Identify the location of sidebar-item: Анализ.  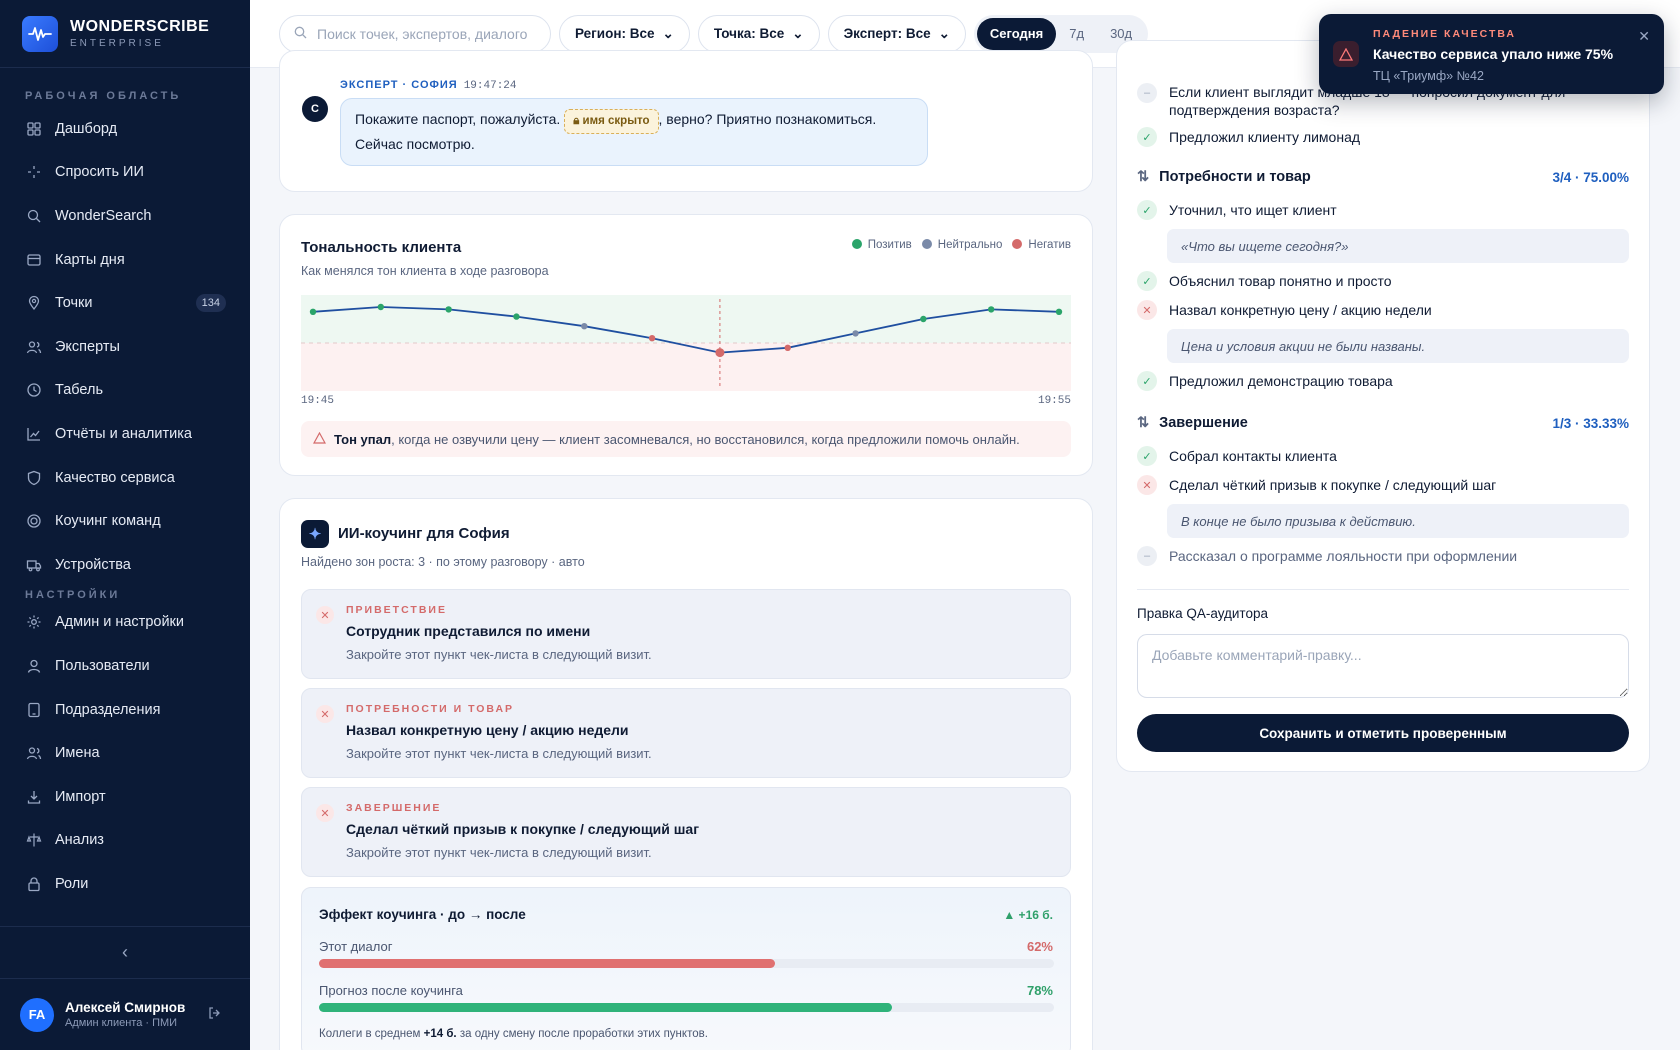
(125, 841).